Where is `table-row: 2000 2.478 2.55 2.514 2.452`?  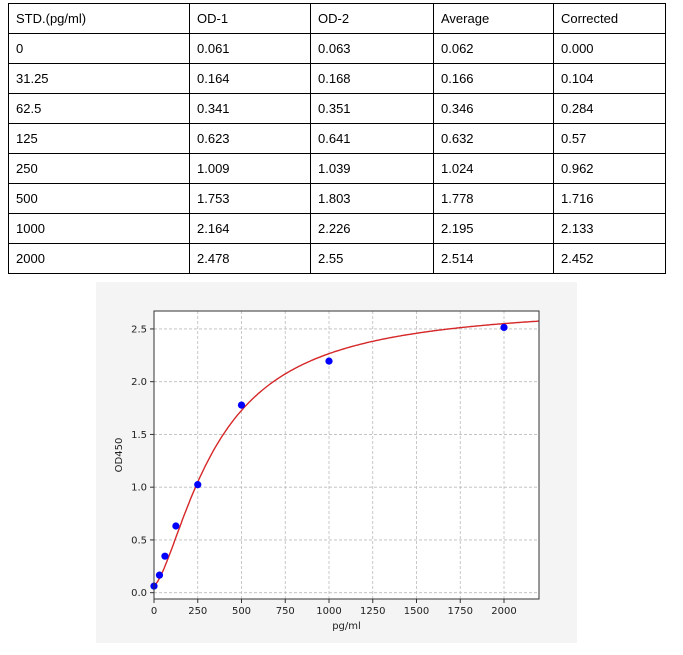
table-row: 2000 2.478 2.55 2.514 2.452 is located at coordinates (337, 258).